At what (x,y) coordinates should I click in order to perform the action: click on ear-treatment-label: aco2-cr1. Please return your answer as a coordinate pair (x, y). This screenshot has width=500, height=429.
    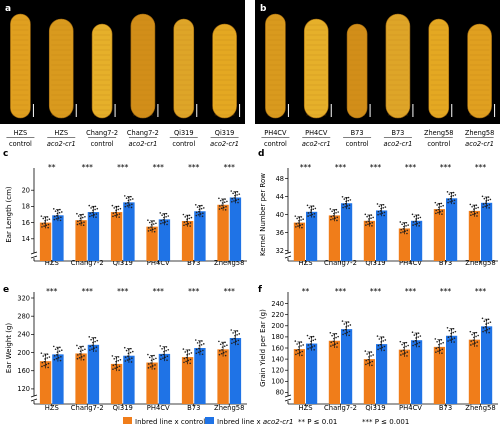
    Looking at the image, I should click on (398, 144).